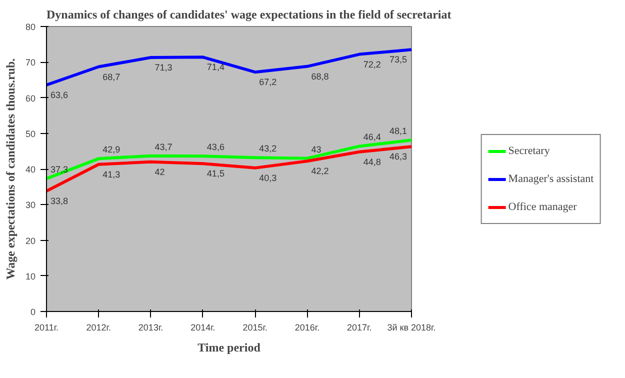 The width and height of the screenshot is (625, 378). I want to click on data-label: 43,6, so click(215, 147).